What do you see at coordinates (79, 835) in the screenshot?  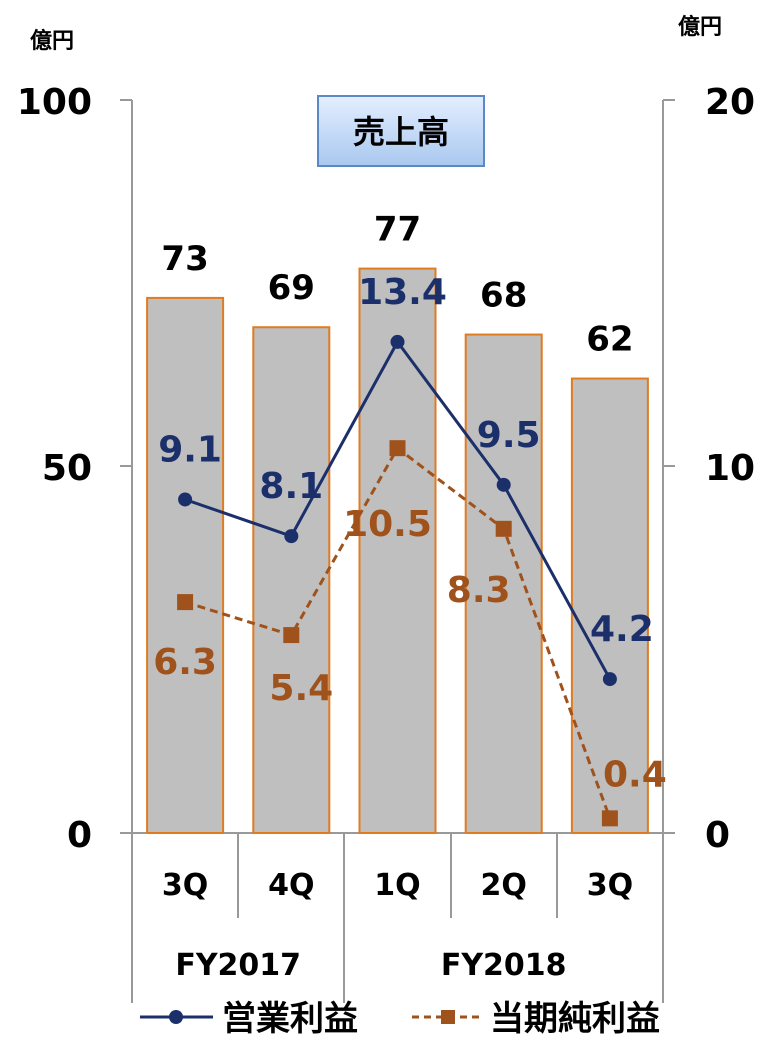 I see `left-tick-label: 0` at bounding box center [79, 835].